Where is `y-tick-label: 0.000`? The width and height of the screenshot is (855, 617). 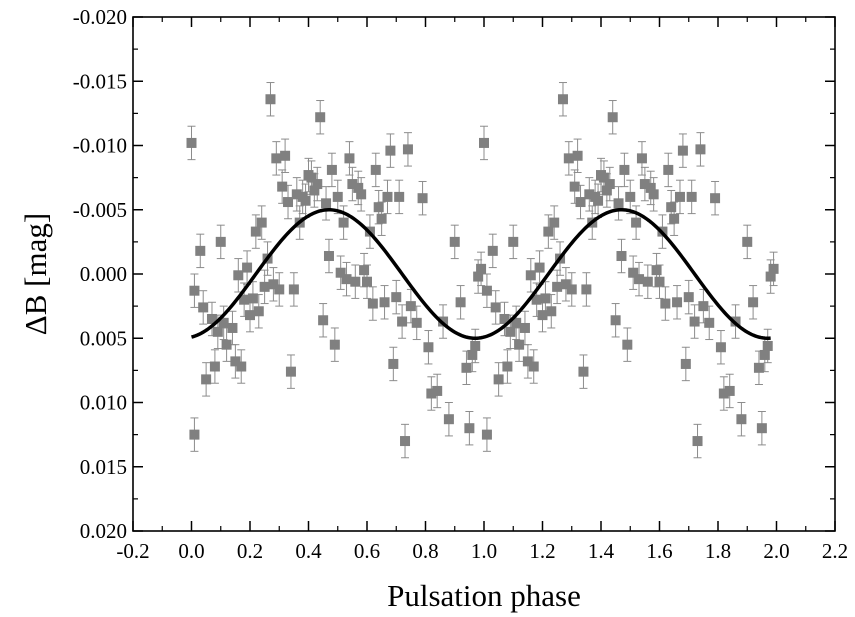 y-tick-label: 0.000 is located at coordinates (103, 274).